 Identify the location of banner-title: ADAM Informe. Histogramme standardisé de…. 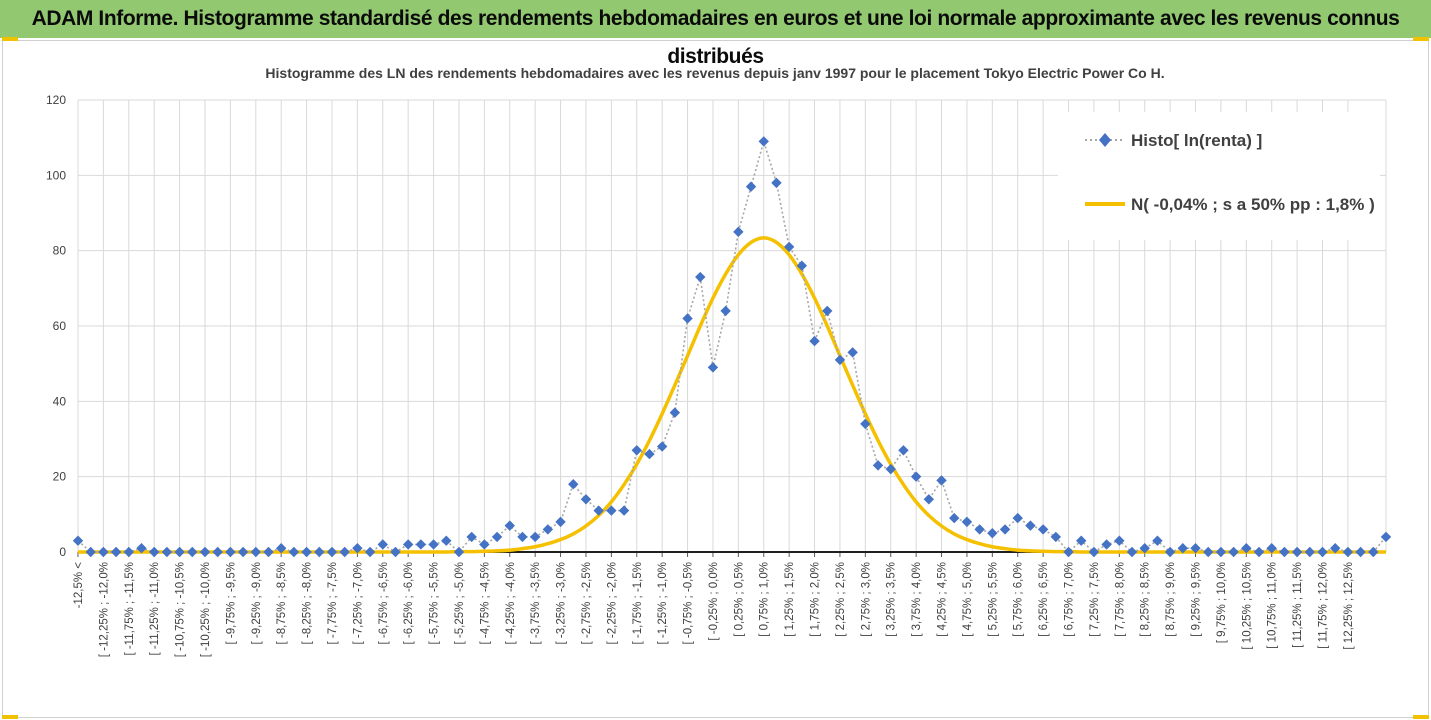
(715, 37).